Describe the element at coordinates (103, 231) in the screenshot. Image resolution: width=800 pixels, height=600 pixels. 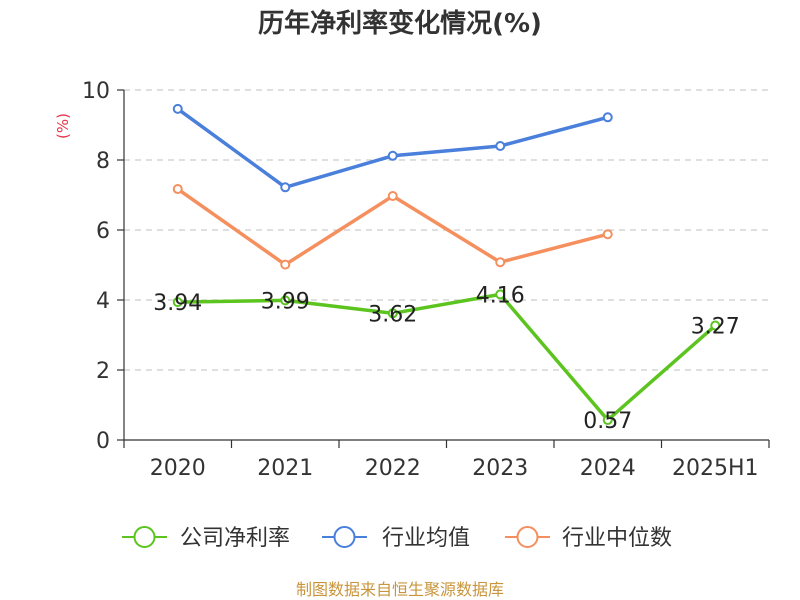
I see `y-tick-label: 6` at that location.